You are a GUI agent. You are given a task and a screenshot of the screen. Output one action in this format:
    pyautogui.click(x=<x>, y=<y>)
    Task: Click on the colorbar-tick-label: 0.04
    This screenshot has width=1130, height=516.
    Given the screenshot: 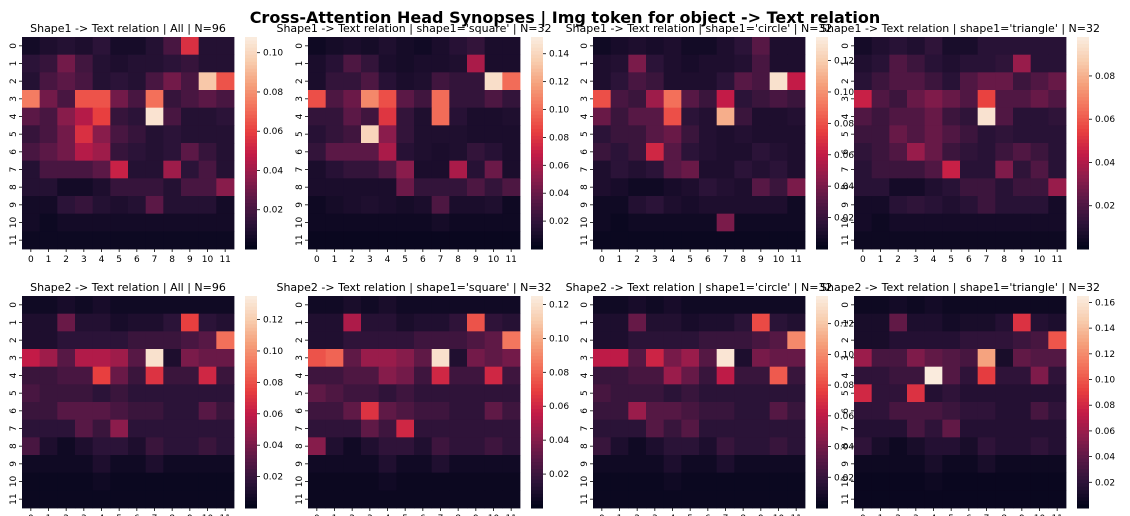 What is the action you would take?
    pyautogui.click(x=559, y=194)
    